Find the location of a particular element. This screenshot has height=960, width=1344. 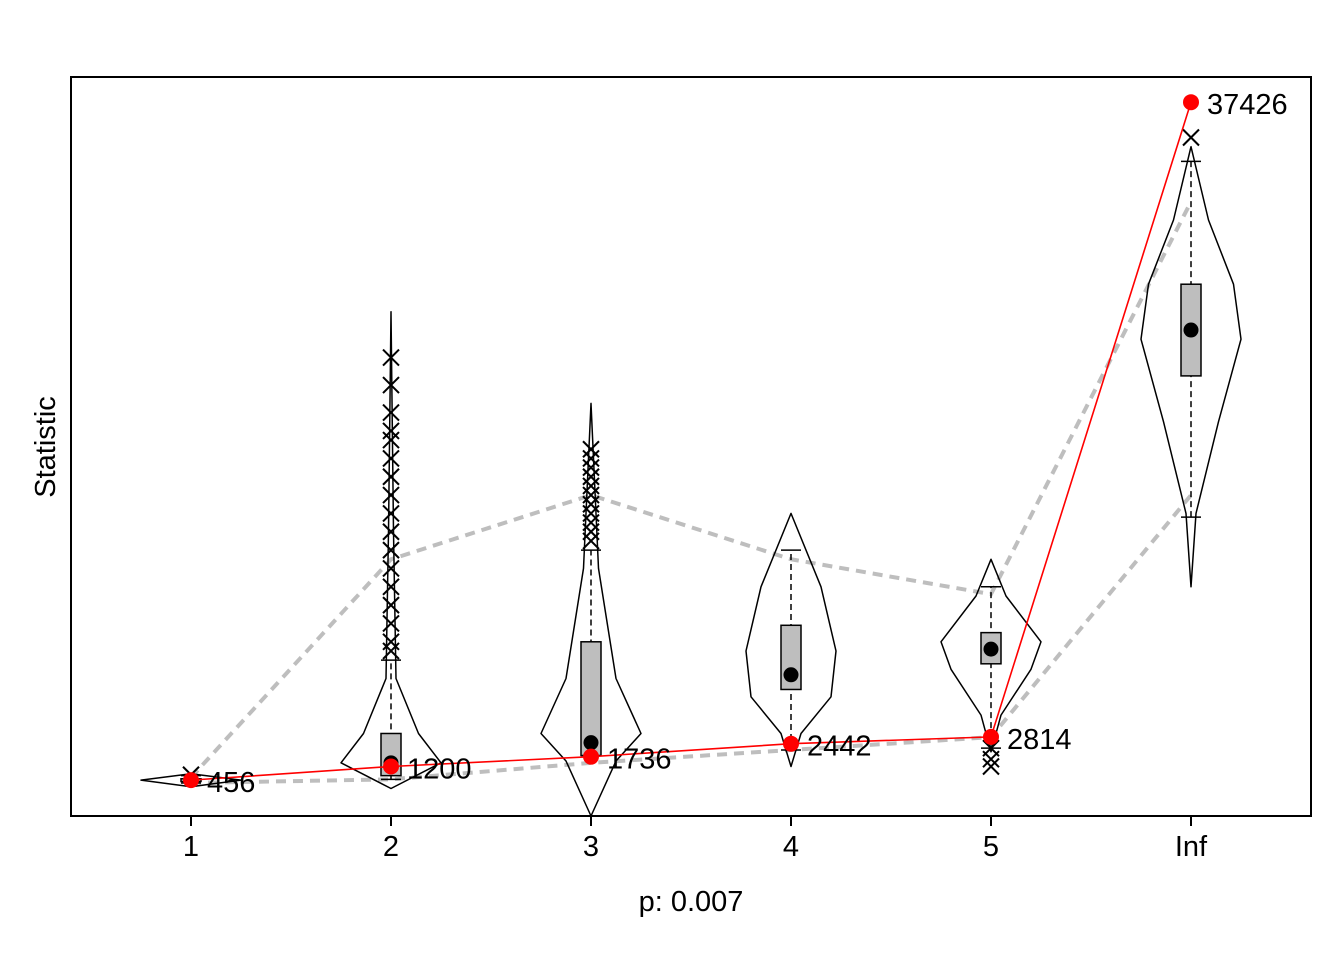

observed-label-5: 2814 is located at coordinates (1039, 740).